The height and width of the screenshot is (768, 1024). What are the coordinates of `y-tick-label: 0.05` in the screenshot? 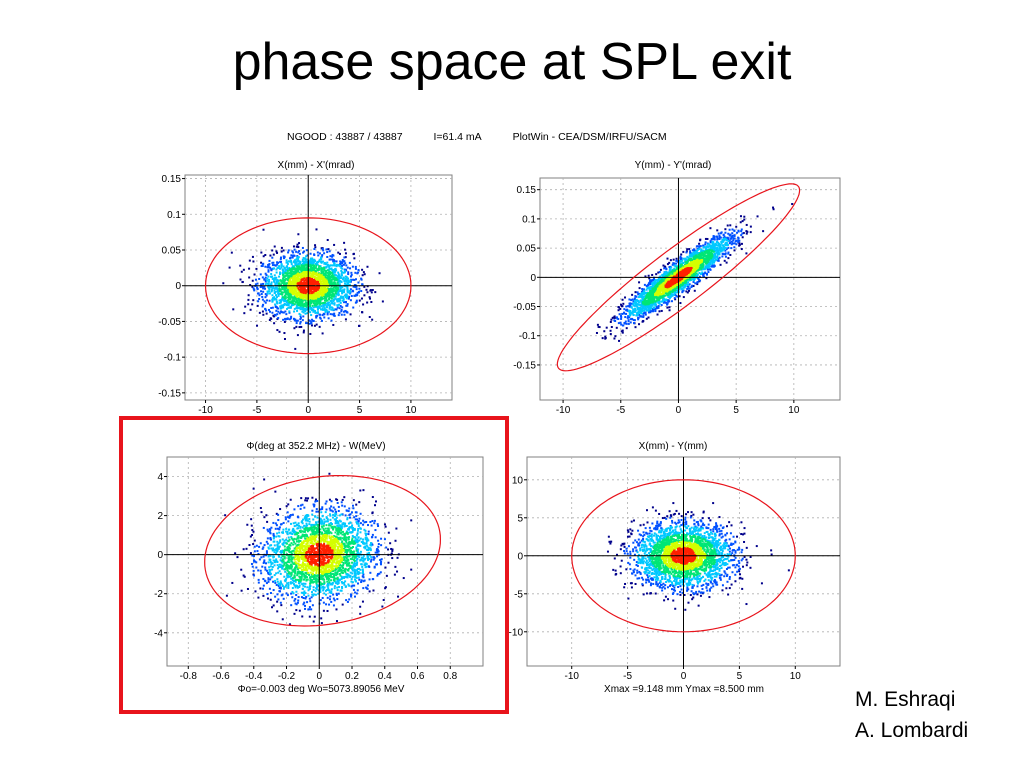 It's located at (172, 251).